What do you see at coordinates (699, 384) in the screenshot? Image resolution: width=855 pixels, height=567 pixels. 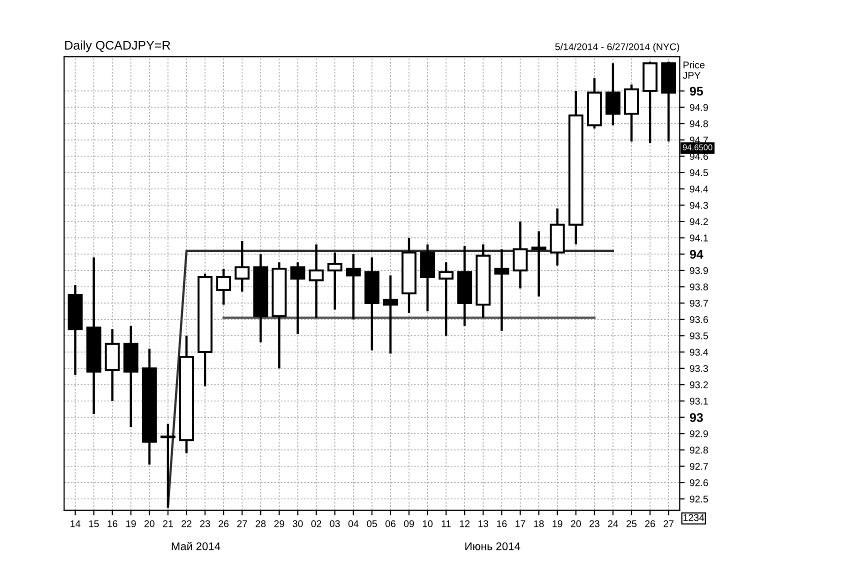 I see `y-tick-label: 93.2` at bounding box center [699, 384].